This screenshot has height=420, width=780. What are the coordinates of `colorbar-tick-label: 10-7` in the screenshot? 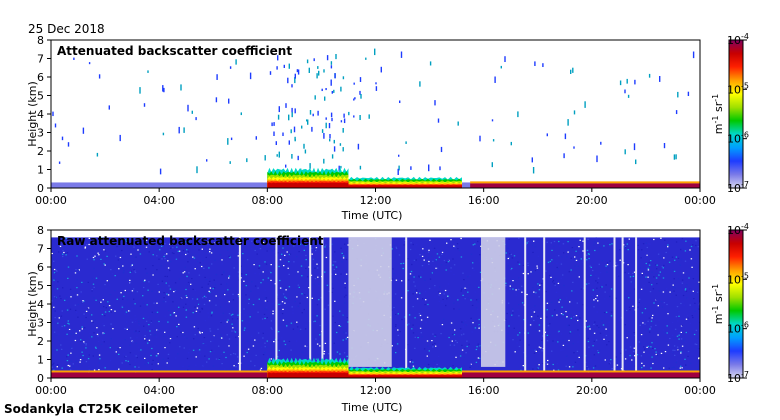 It's located at (738, 377).